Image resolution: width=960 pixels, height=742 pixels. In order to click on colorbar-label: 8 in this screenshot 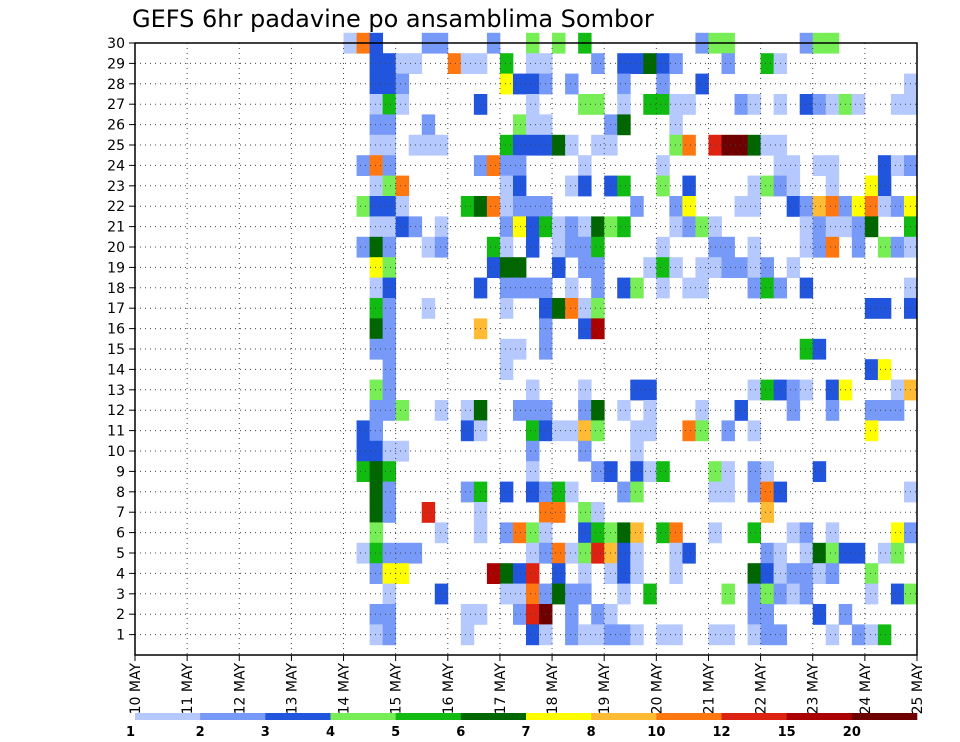, I will do `click(591, 732)`.